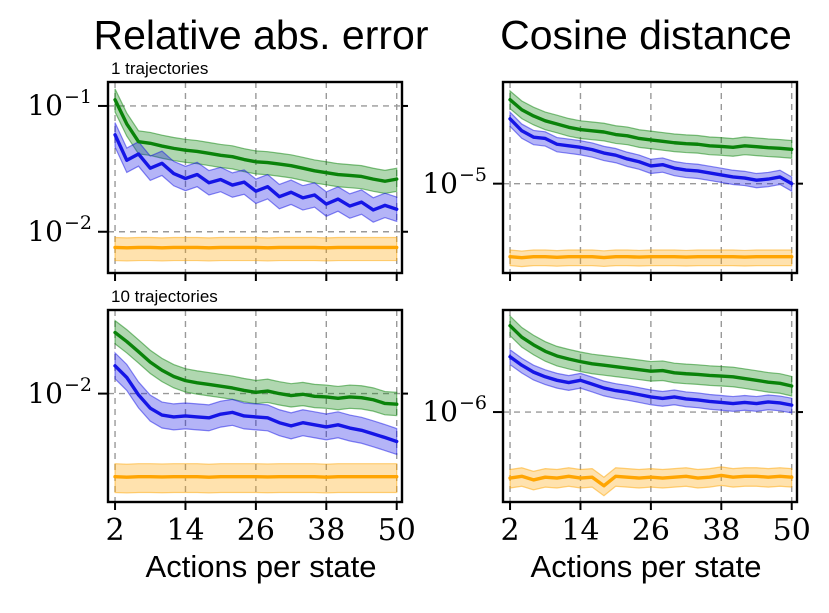 The width and height of the screenshot is (829, 613). I want to click on x-axis-label-left: Actions per state, so click(261, 566).